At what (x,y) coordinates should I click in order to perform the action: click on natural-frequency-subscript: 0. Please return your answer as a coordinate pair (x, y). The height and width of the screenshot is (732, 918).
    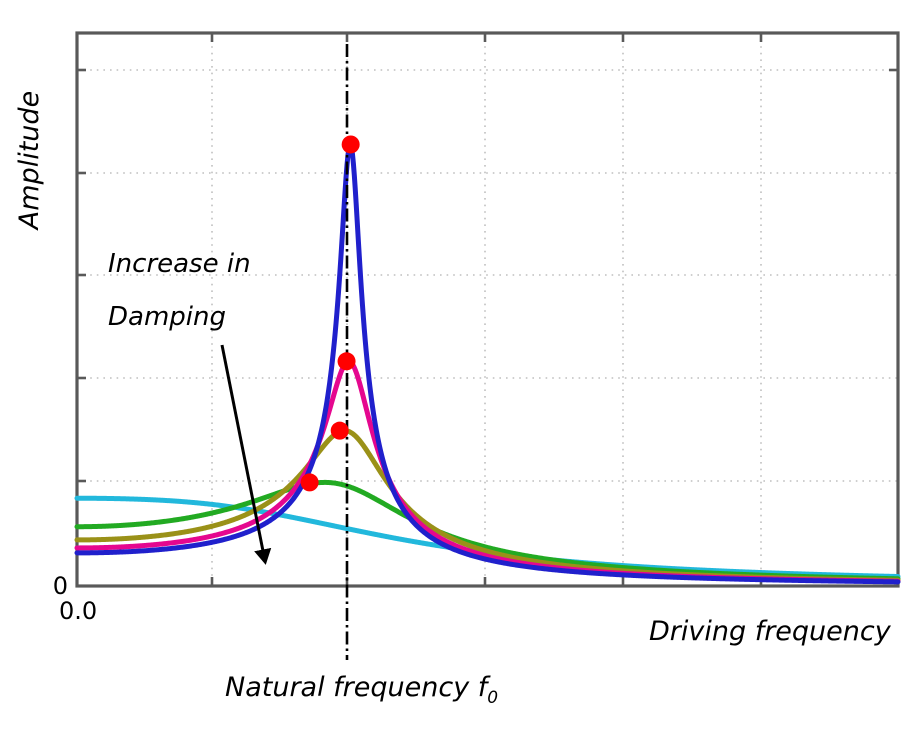
    Looking at the image, I should click on (492, 698).